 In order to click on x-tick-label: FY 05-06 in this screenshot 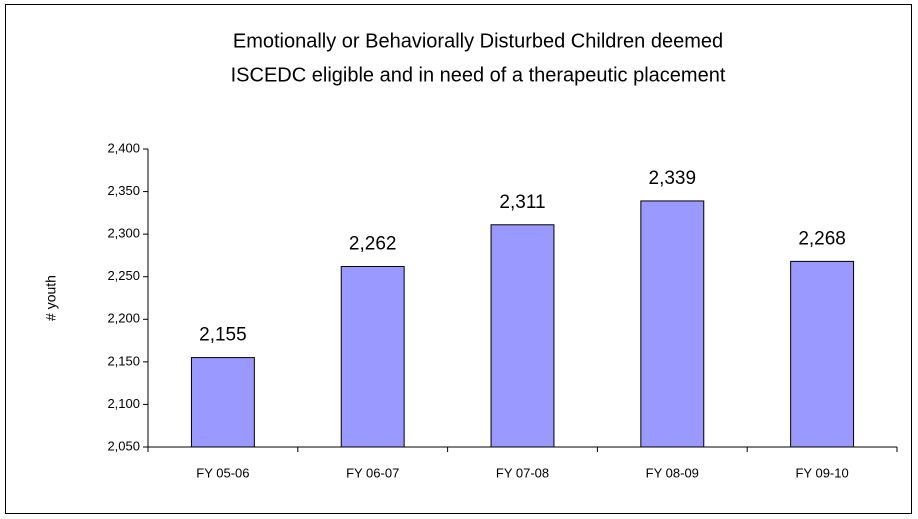, I will do `click(222, 472)`.